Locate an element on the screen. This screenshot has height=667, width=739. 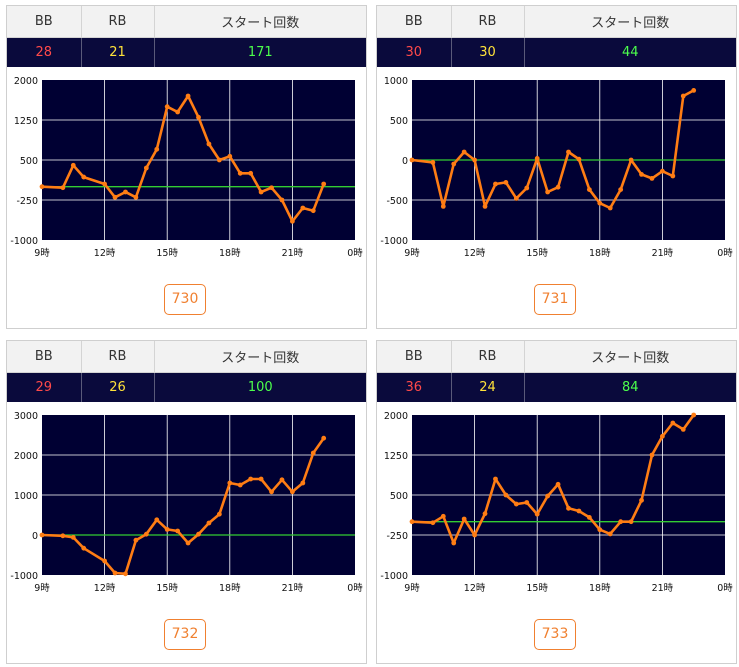
start-count: 171 is located at coordinates (260, 52).